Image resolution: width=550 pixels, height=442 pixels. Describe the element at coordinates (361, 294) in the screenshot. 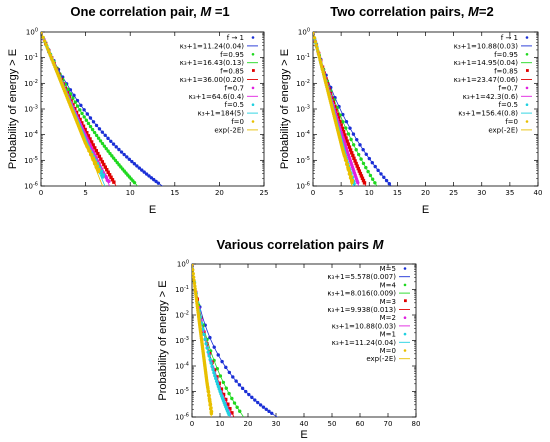

I see `legend-fit-label: κ₃+1=8.016(0.009)` at that location.